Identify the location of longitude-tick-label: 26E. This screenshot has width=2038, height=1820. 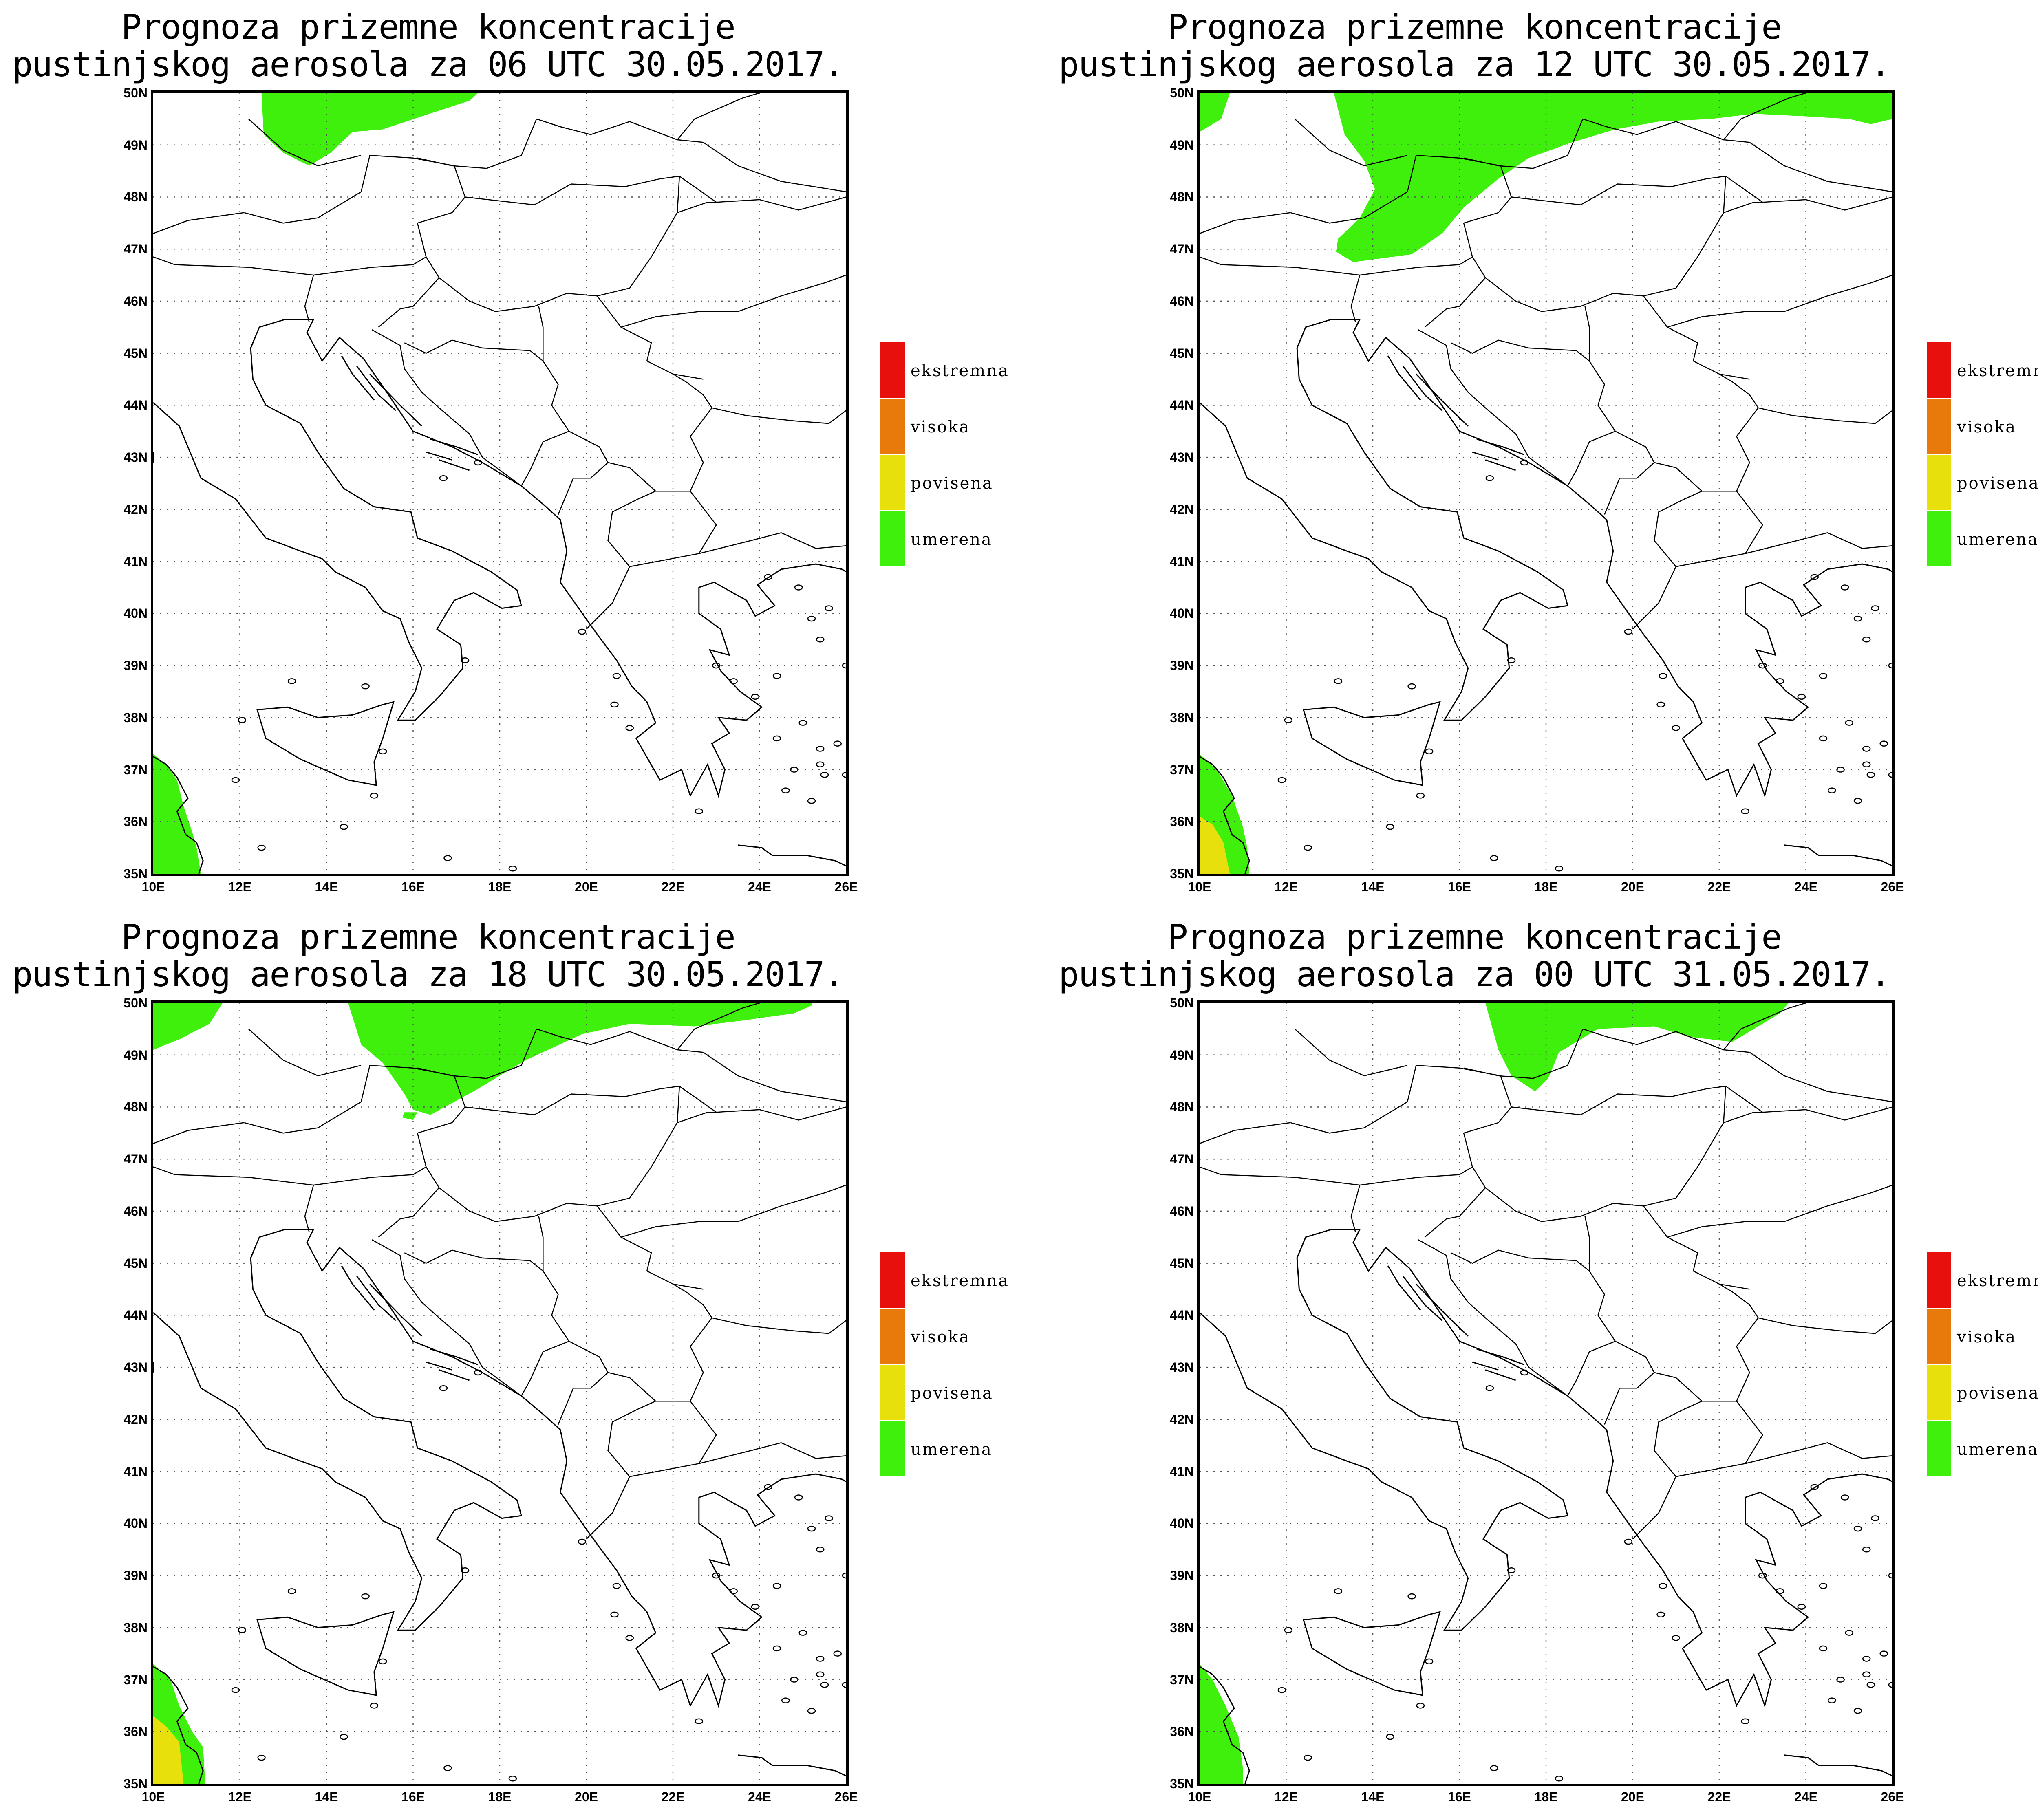
(1893, 1797).